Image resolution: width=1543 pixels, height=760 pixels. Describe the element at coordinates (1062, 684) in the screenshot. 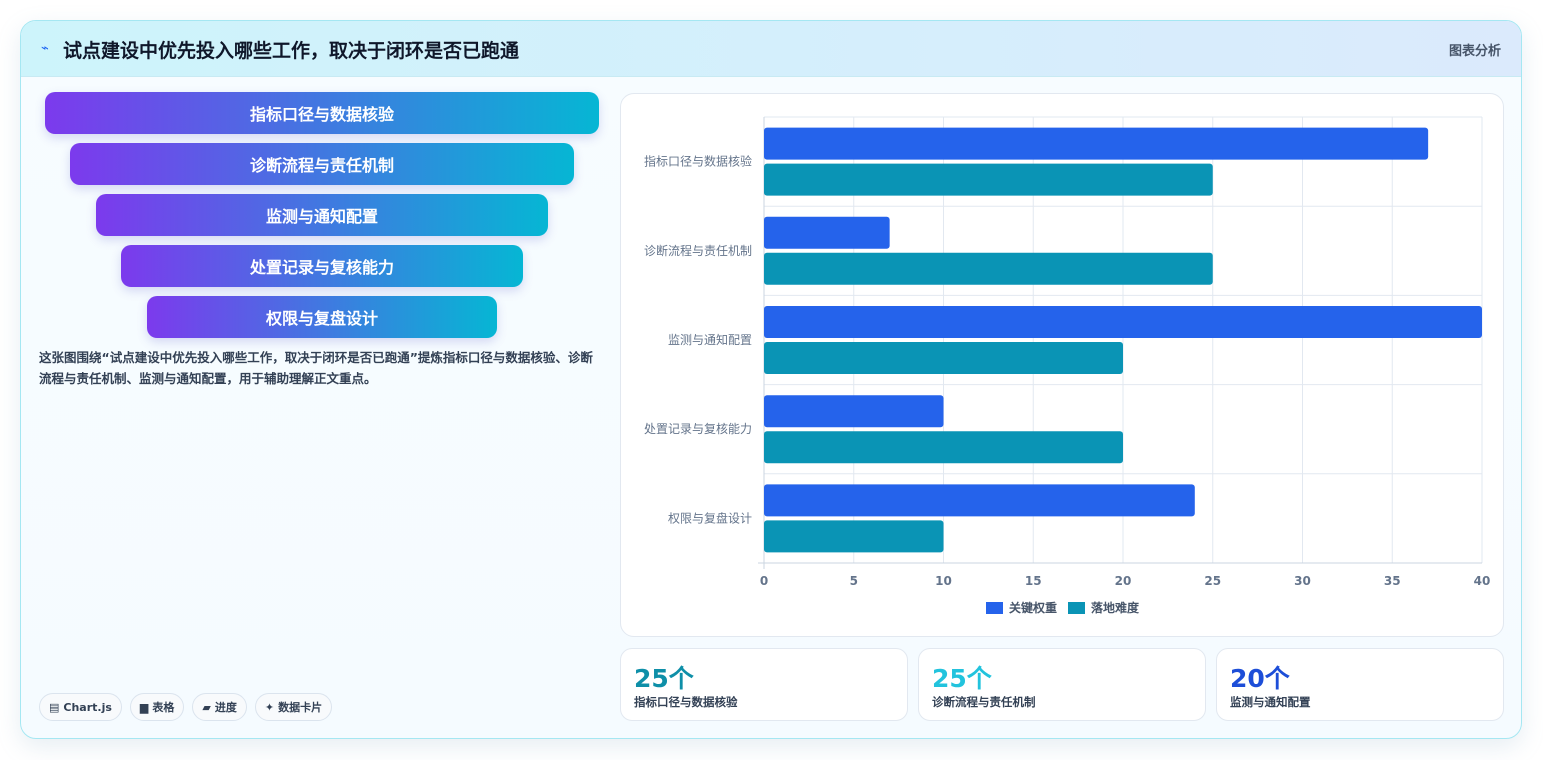

I see `stat-card-2: 25个 诊断流程与责任机制` at that location.